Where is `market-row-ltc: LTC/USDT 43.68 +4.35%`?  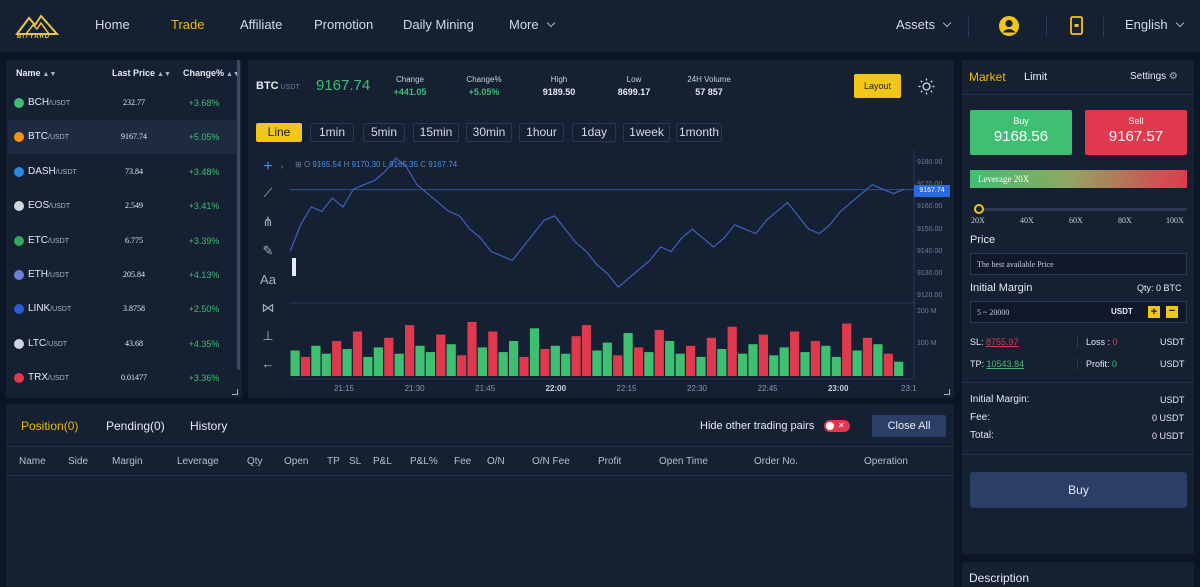
market-row-ltc: LTC/USDT 43.68 +4.35% is located at coordinates (122, 344).